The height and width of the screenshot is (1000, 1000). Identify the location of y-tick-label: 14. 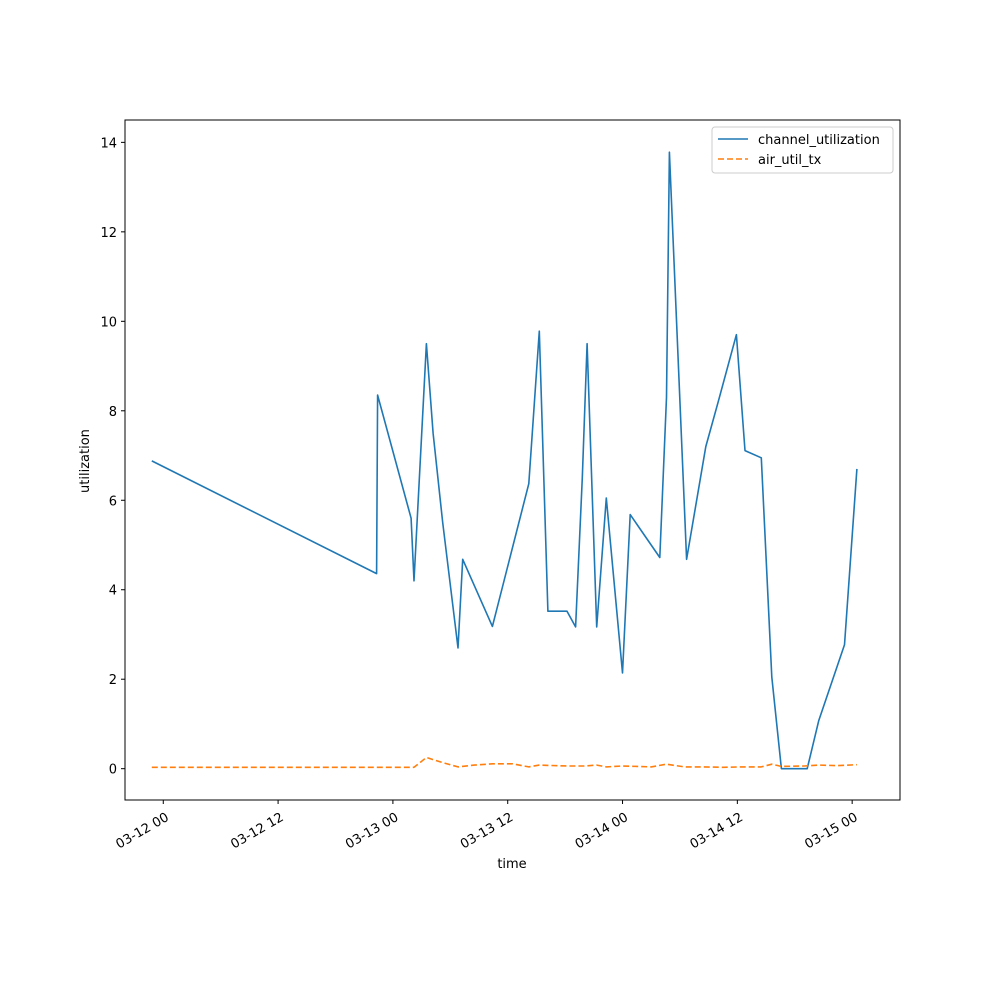
(108, 143).